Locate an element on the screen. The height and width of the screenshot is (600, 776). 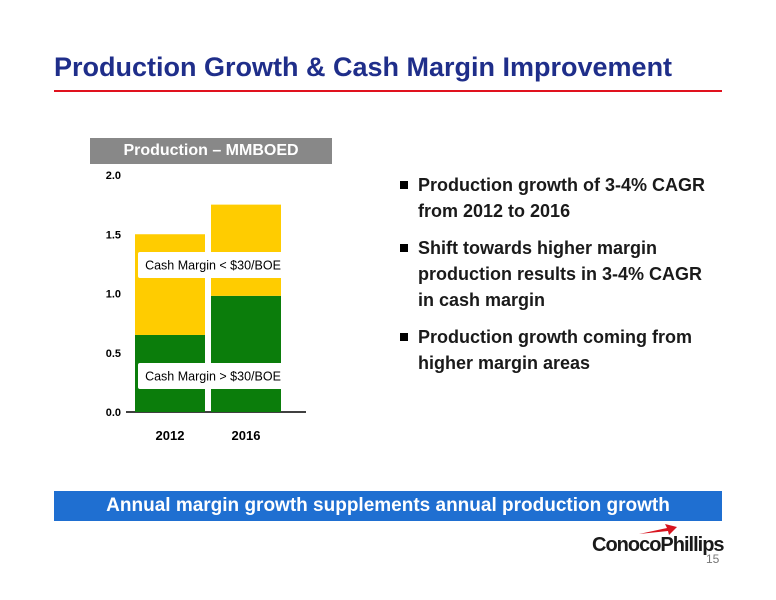
title-underline is located at coordinates (388, 91).